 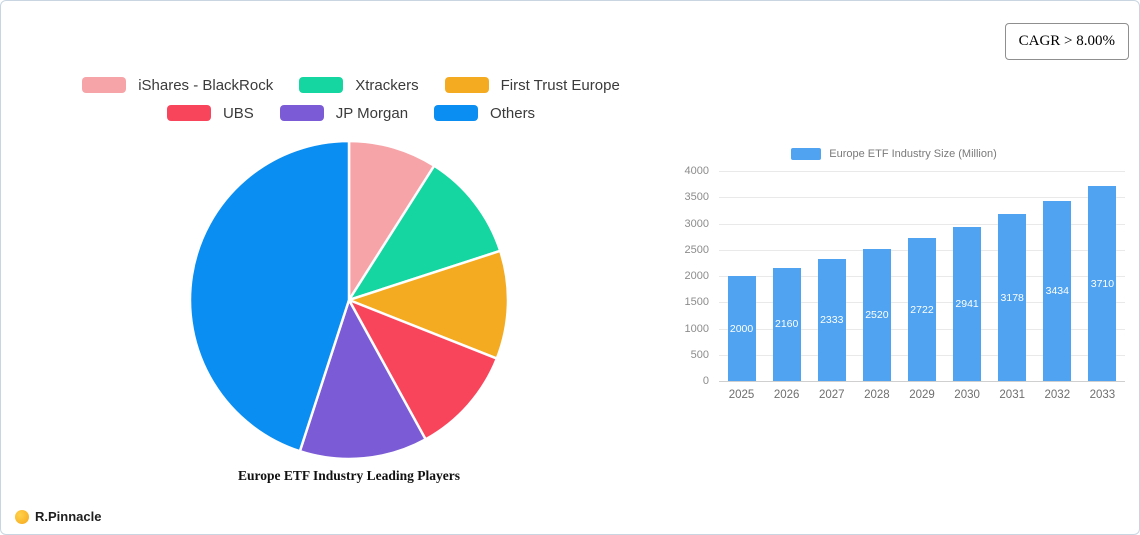 What do you see at coordinates (786, 395) in the screenshot?
I see `x-axis-tick-label: 2026` at bounding box center [786, 395].